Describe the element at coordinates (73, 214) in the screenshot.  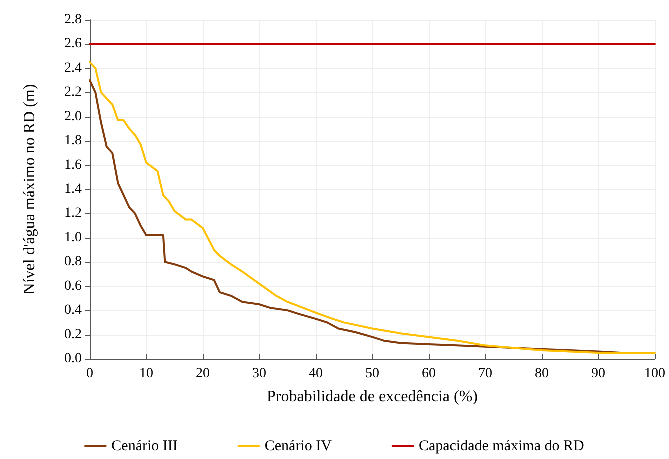
I see `y-tick-label: 1.2` at that location.